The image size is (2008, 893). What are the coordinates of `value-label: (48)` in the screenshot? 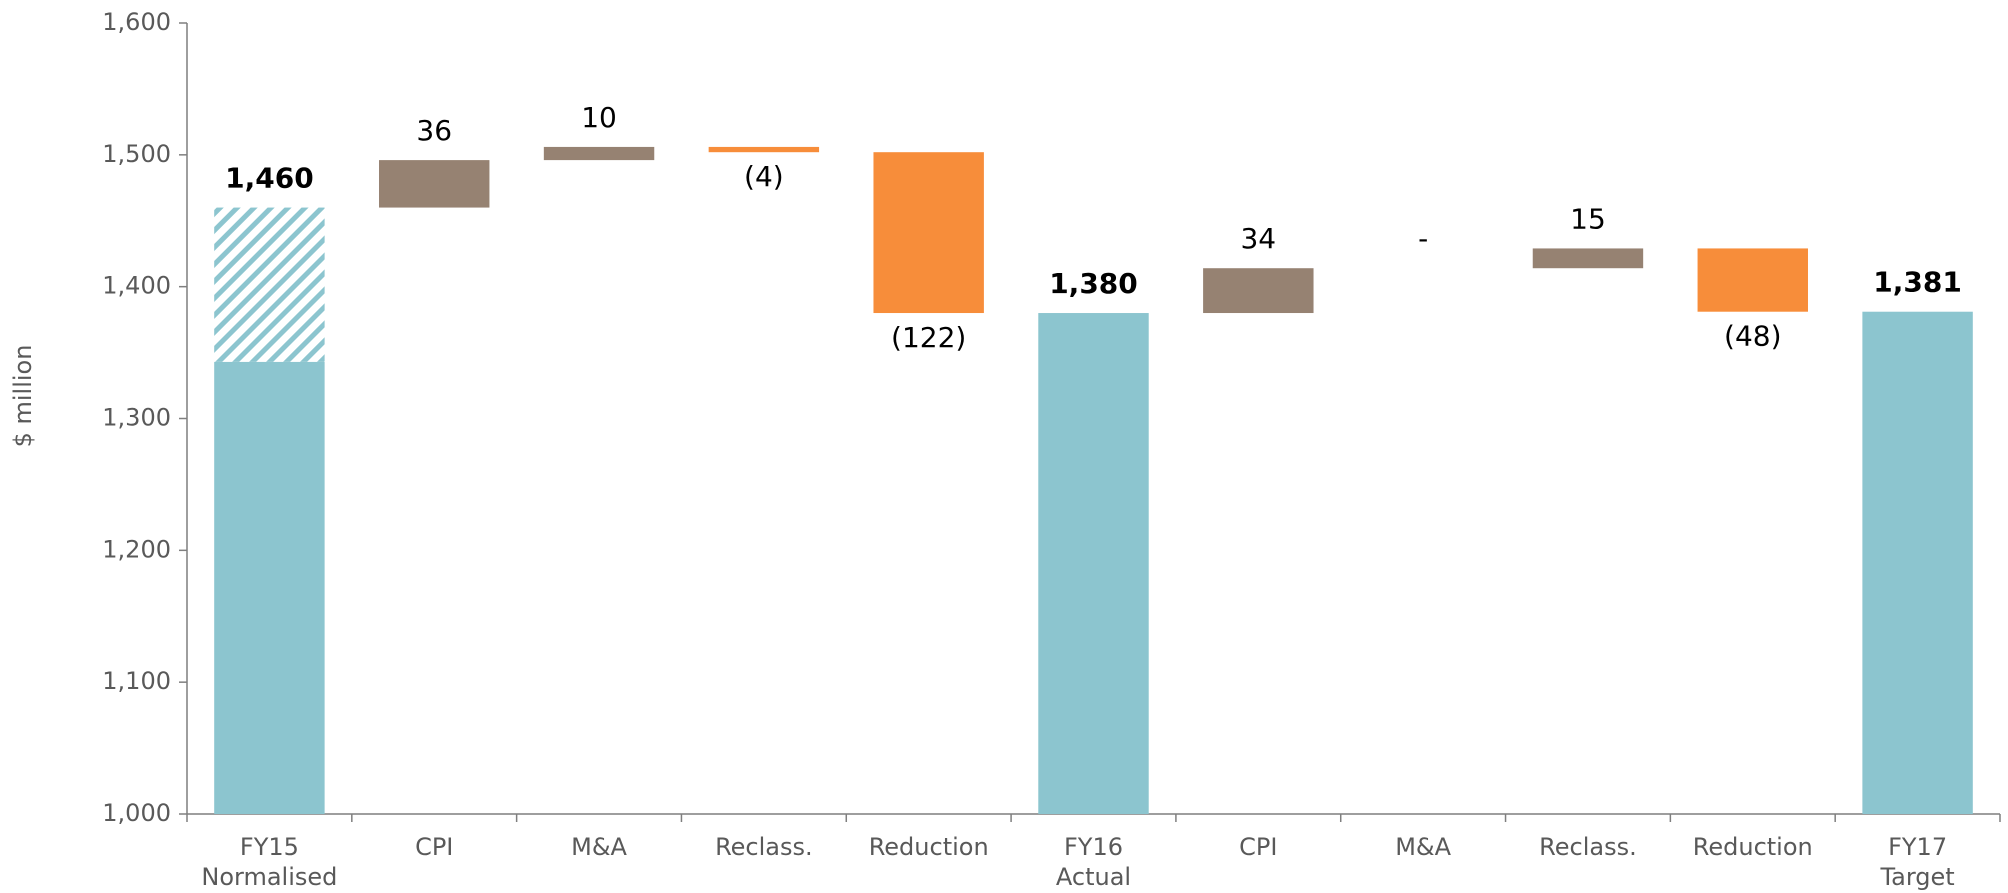 It's located at (1752, 336).